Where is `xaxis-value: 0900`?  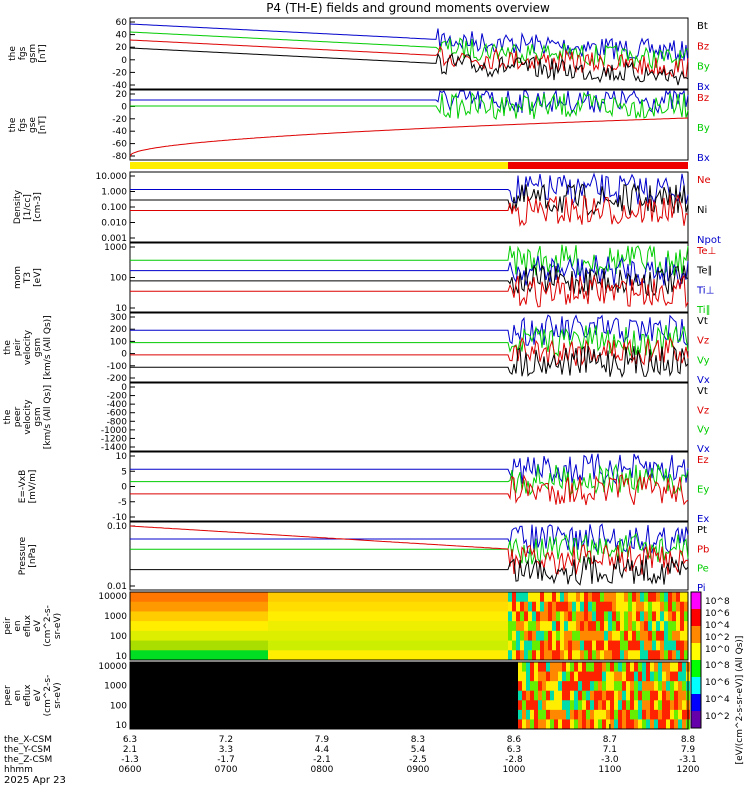 xaxis-value: 0900 is located at coordinates (417, 770).